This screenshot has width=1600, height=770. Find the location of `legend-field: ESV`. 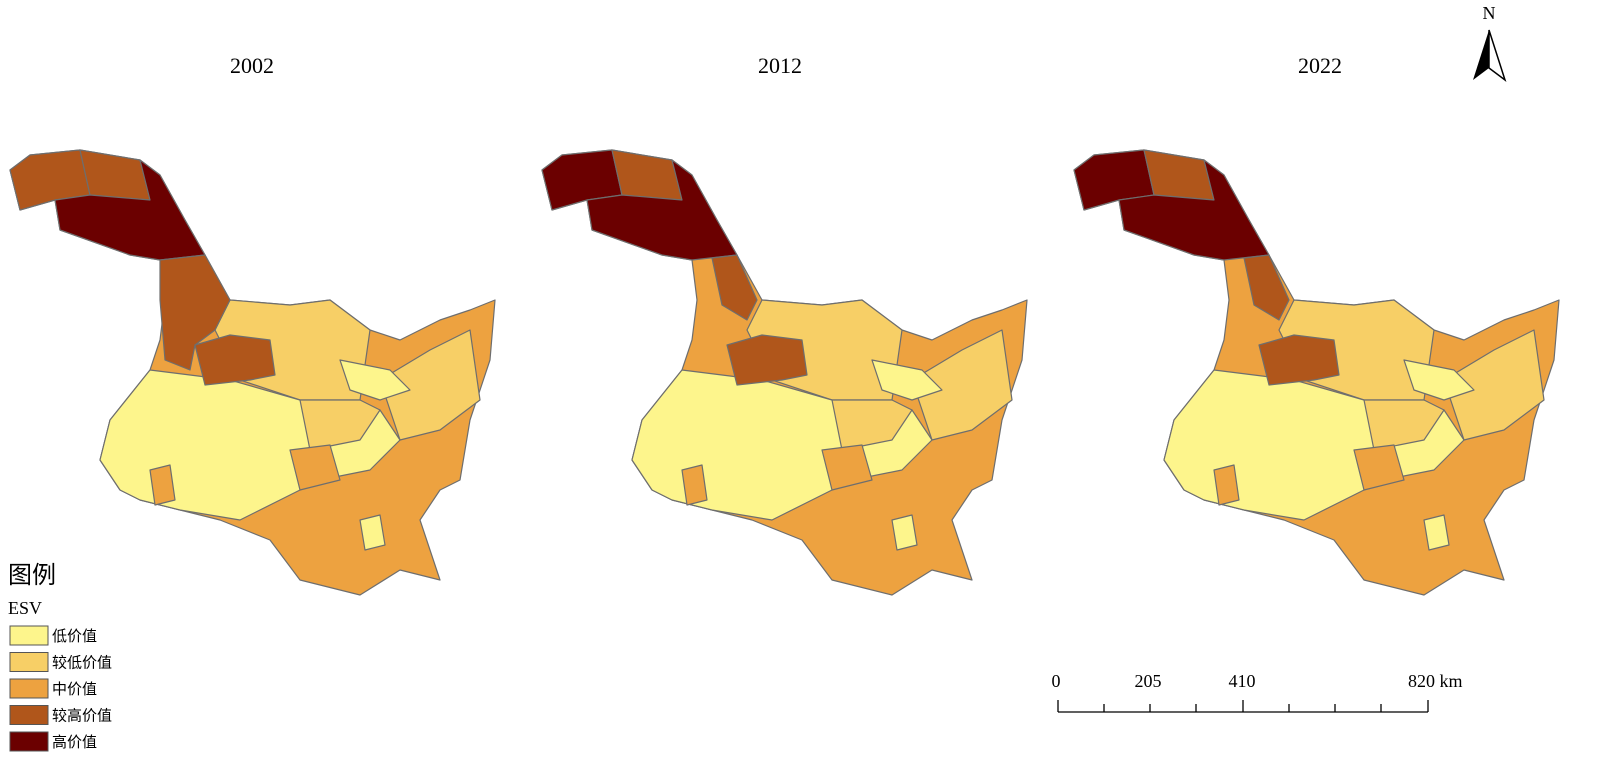

legend-field: ESV is located at coordinates (25, 608).